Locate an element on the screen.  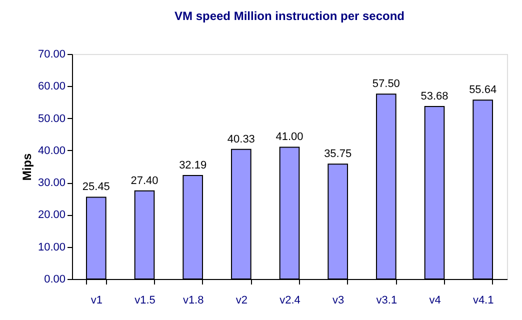
y-tick-label: 30.00 is located at coordinates (52, 183).